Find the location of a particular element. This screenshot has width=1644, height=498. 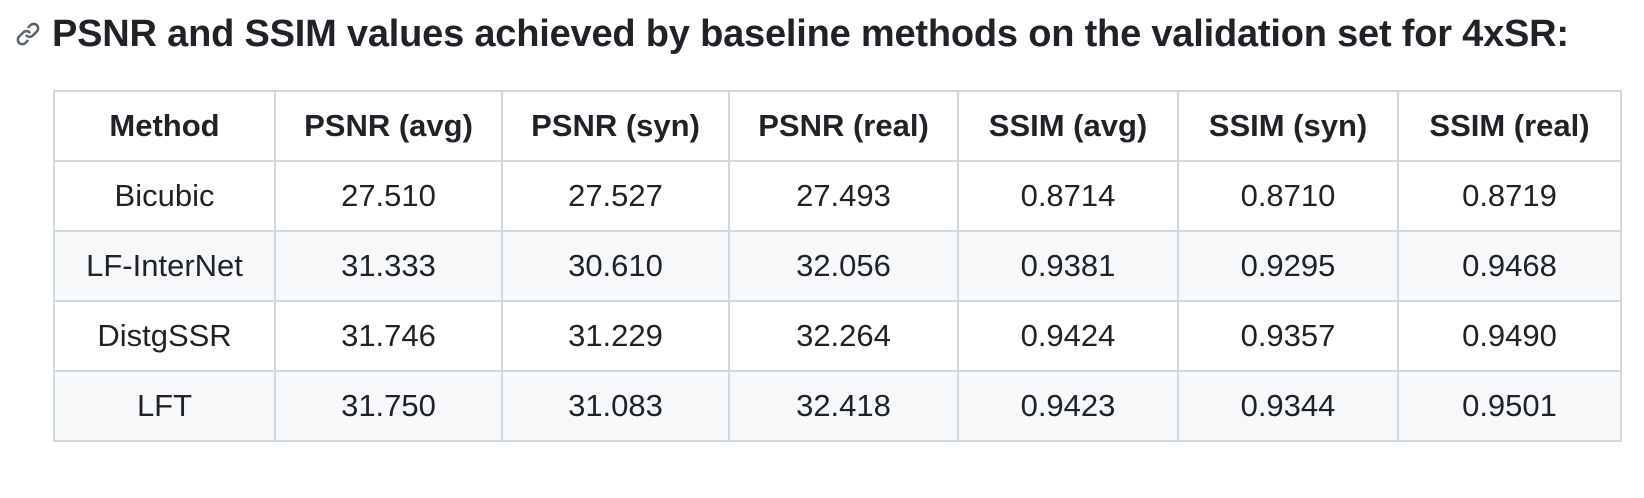

header-method: Method is located at coordinates (164, 126).